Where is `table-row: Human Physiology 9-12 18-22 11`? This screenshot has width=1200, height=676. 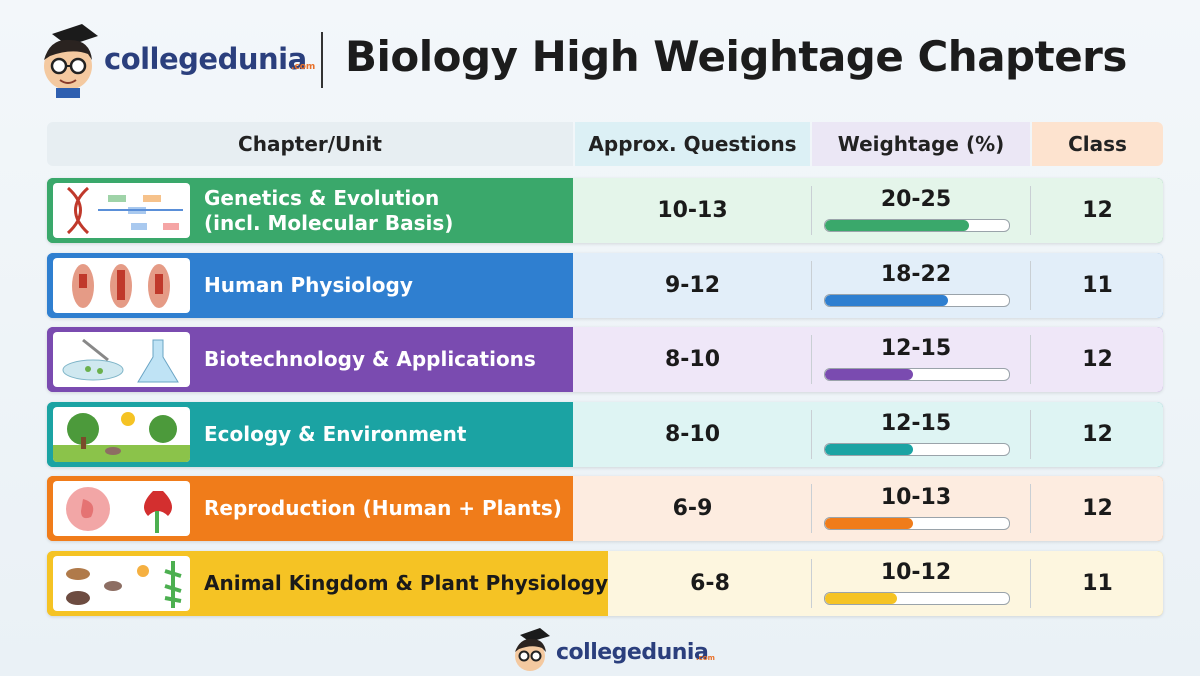
table-row: Human Physiology 9-12 18-22 11 is located at coordinates (605, 285).